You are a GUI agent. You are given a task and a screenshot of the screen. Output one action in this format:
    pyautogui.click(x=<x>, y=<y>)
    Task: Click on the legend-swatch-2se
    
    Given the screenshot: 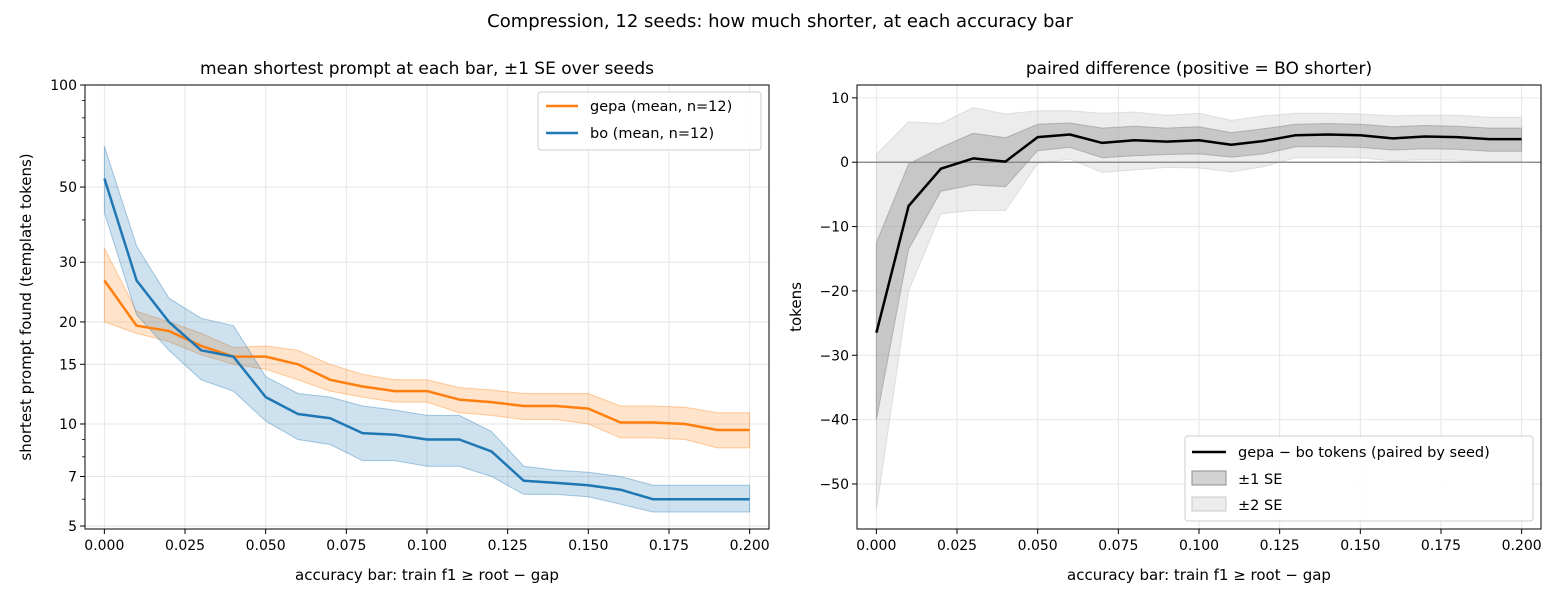 What is the action you would take?
    pyautogui.click(x=1209, y=504)
    